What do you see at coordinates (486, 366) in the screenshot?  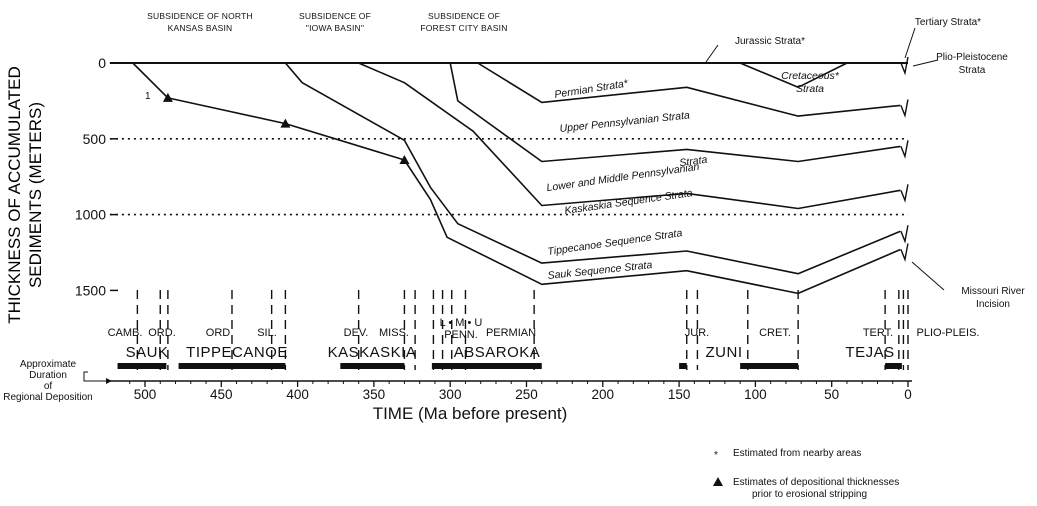 I see `duration-bar-absaroka` at bounding box center [486, 366].